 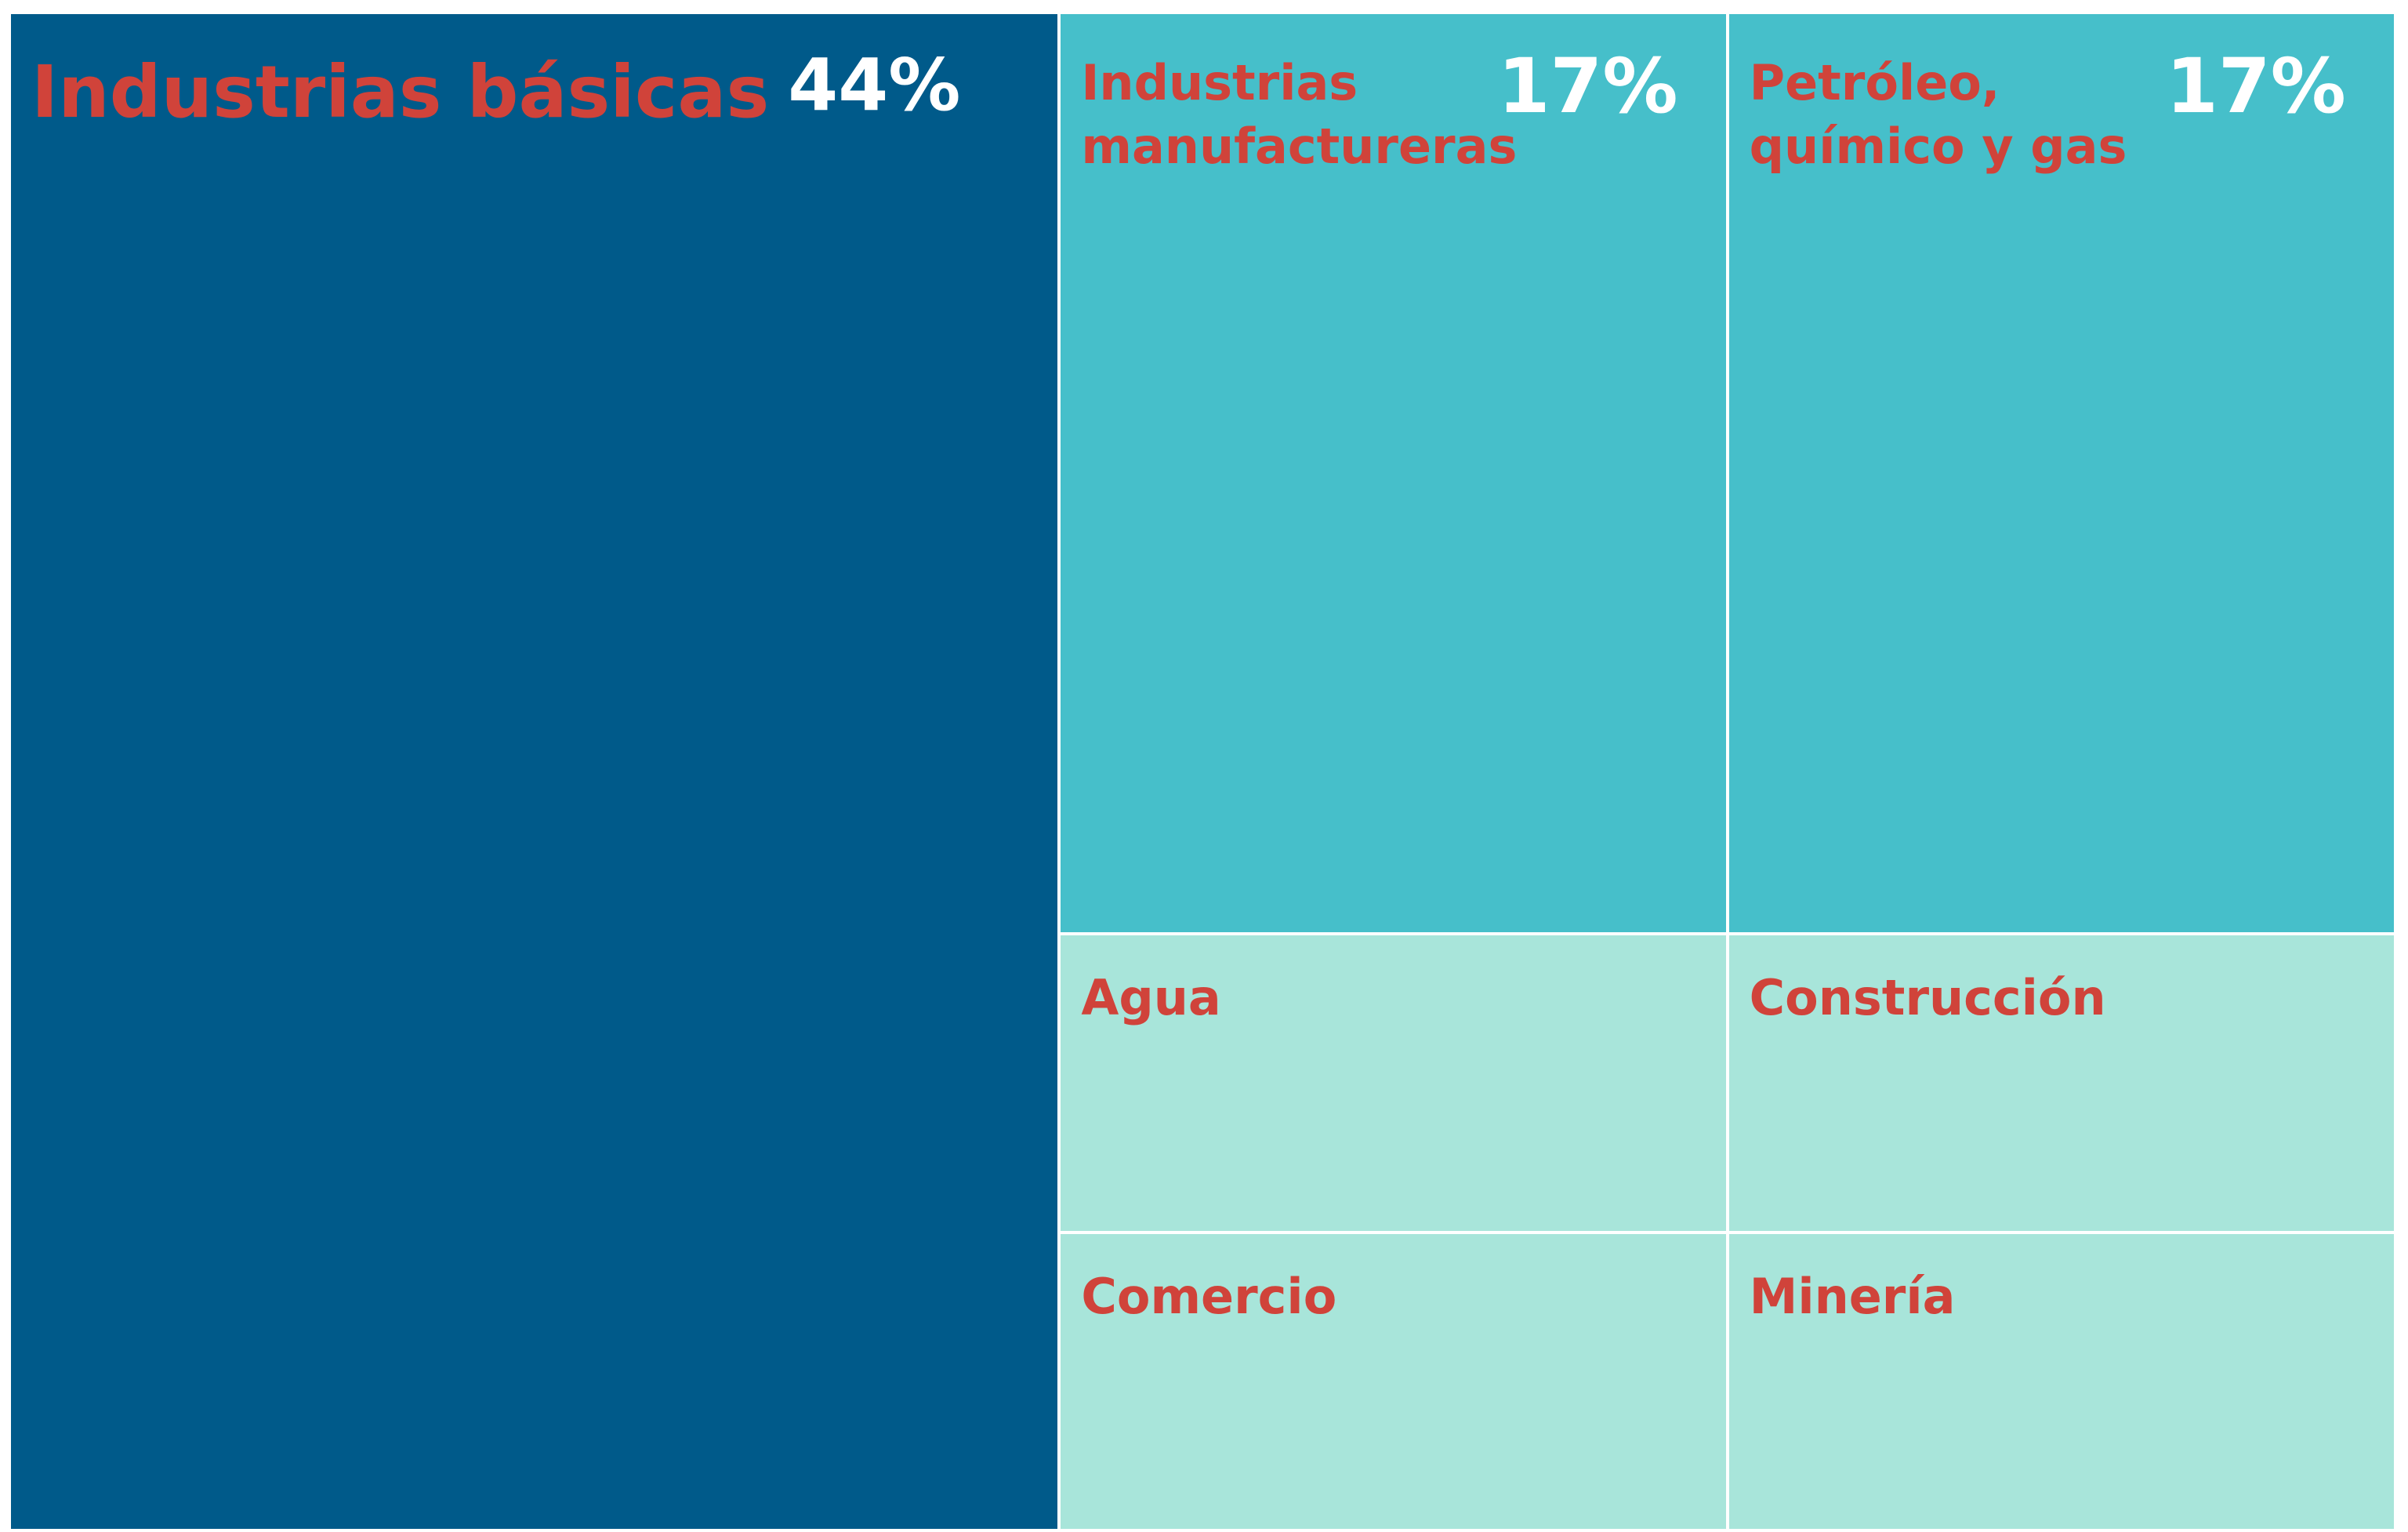 What do you see at coordinates (1938, 114) in the screenshot?
I see `tile-label: Petróleo, químico y gas` at bounding box center [1938, 114].